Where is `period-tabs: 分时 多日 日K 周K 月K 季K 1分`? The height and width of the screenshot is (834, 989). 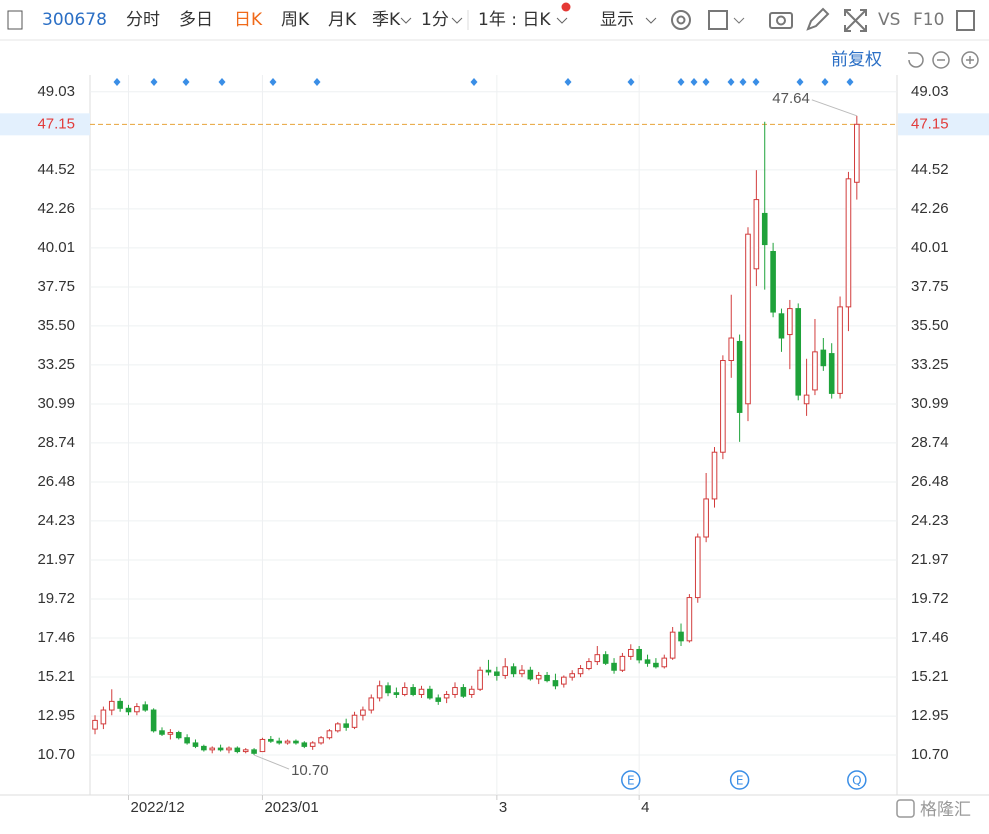
period-tabs: 分时 多日 日K 周K 月K 季K 1分 is located at coordinates (294, 20).